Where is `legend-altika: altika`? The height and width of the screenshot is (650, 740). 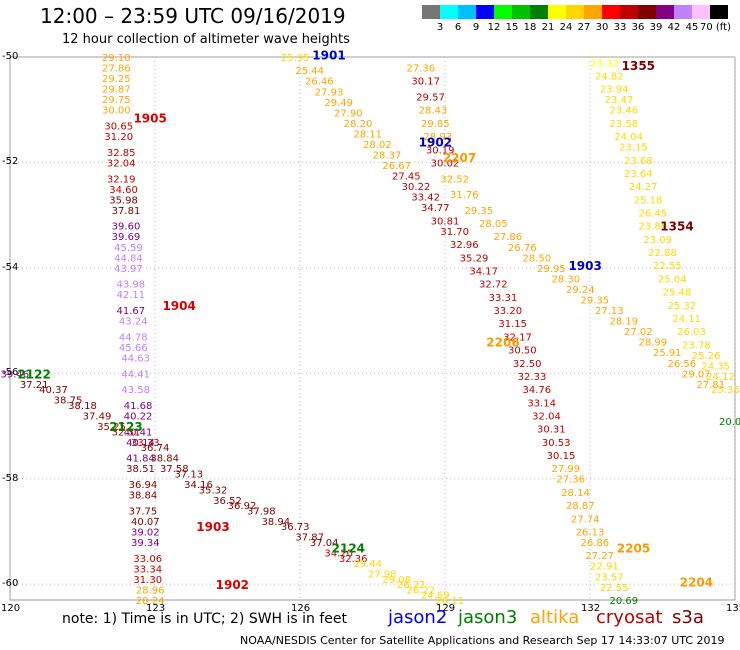 legend-altika: altika is located at coordinates (555, 617).